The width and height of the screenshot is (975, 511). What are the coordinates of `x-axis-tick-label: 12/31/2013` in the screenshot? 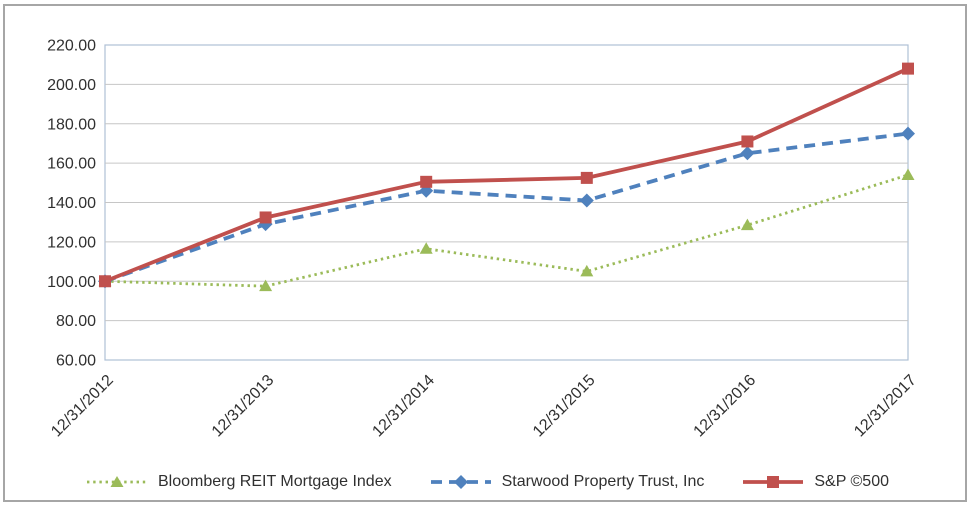 It's located at (243, 406).